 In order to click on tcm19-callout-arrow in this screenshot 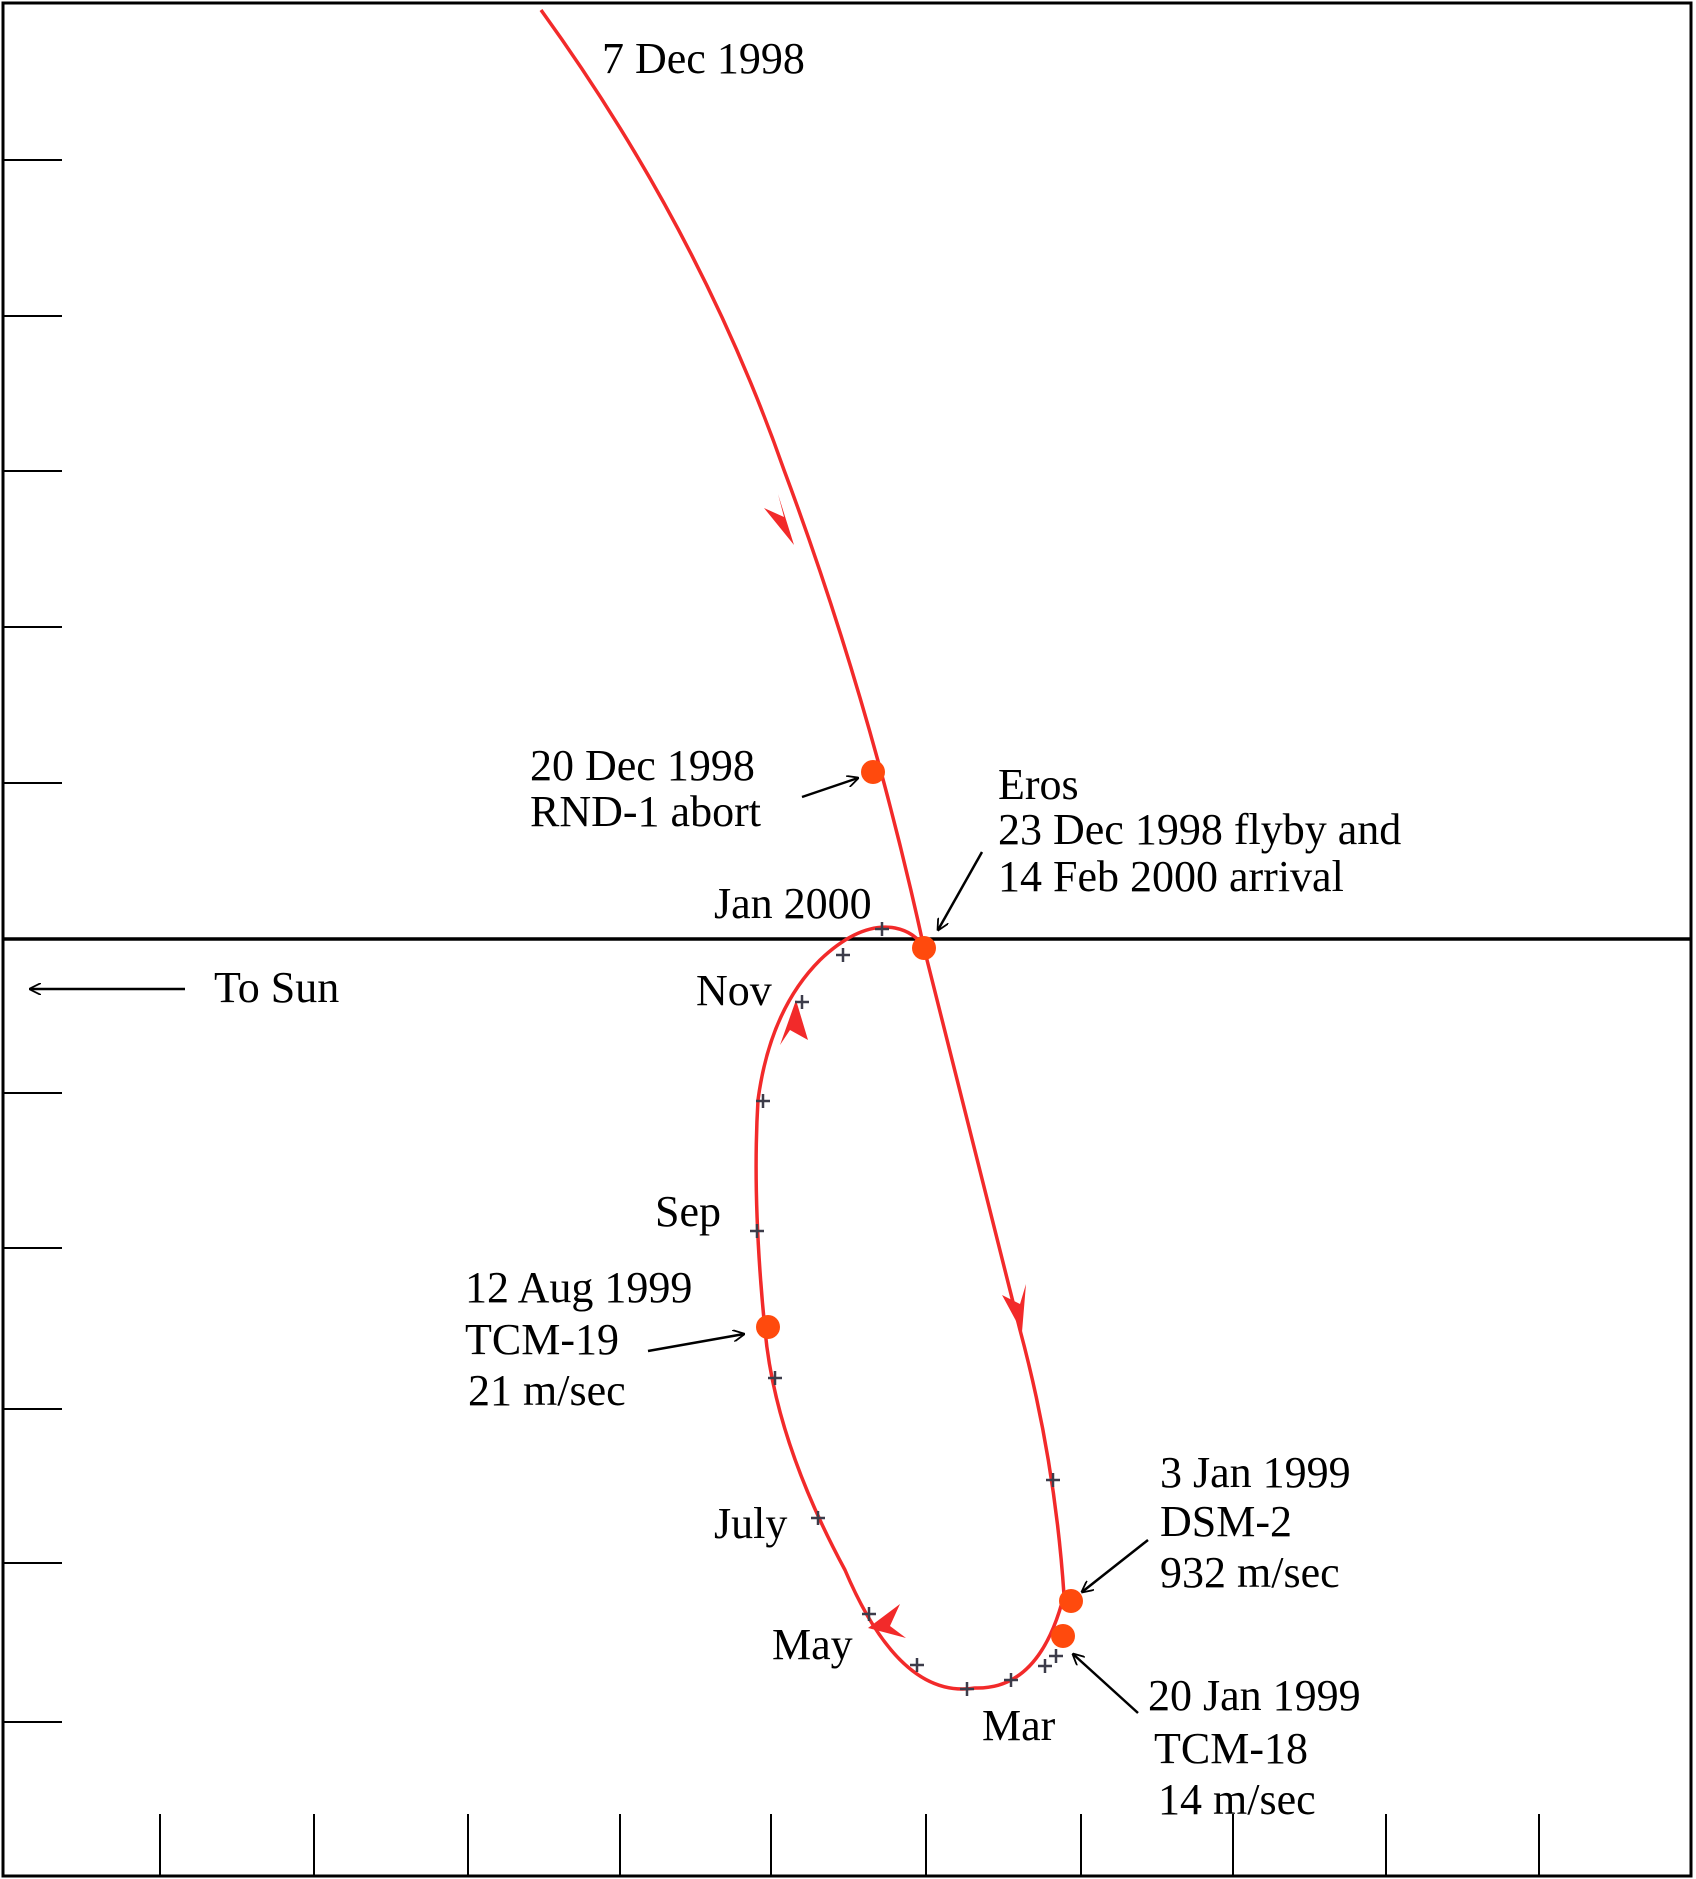, I will do `click(695, 1343)`.